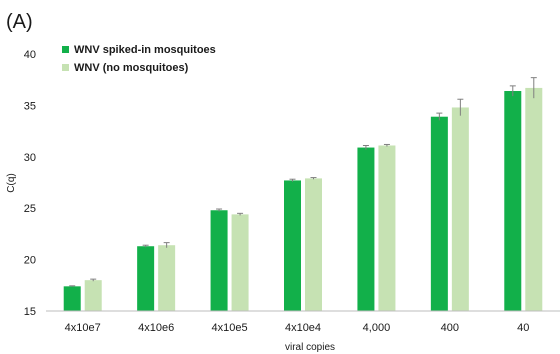 The image size is (560, 354). I want to click on y-tick-label: 40, so click(30, 55).